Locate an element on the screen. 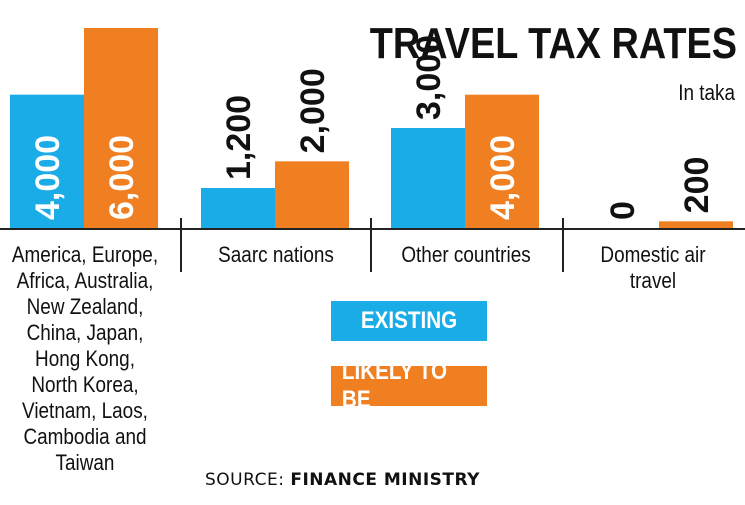 The image size is (745, 505). value-label-existing-3: 3,000 is located at coordinates (429, 77).